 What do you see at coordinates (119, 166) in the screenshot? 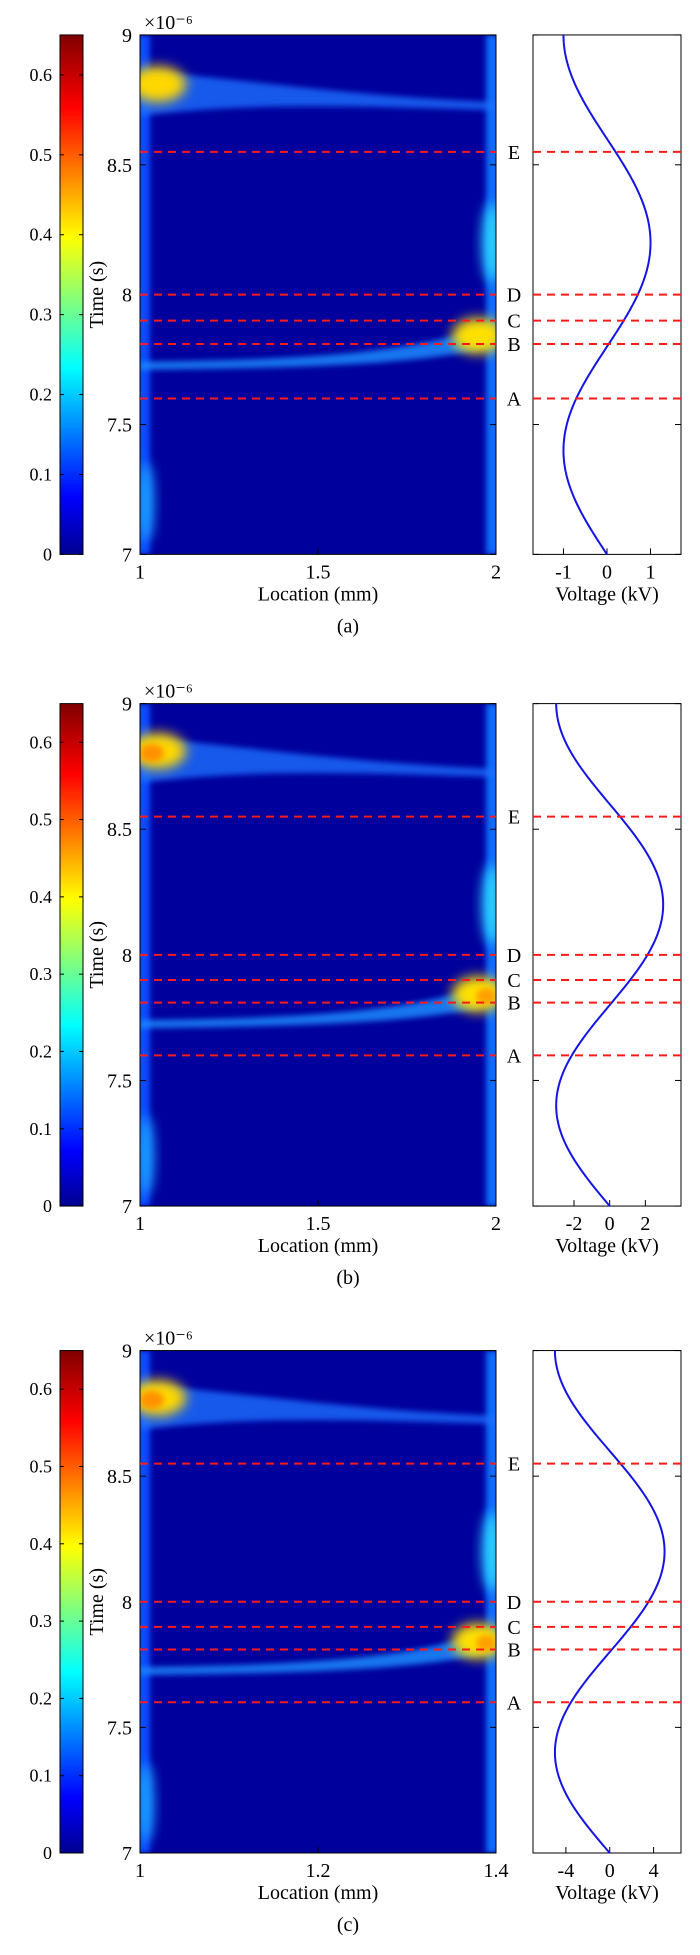
I see `heatmap-ytick-label: 8.5` at bounding box center [119, 166].